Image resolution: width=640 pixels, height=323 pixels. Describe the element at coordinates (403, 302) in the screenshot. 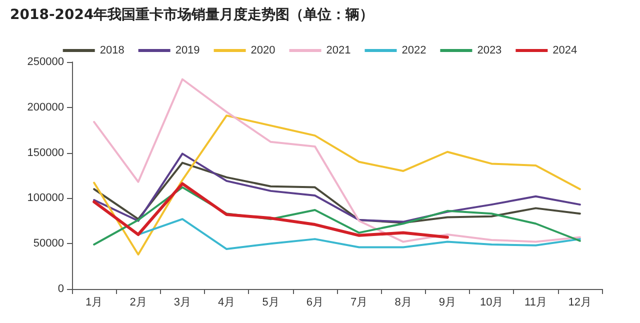

I see `x-tick-label: 8月` at that location.